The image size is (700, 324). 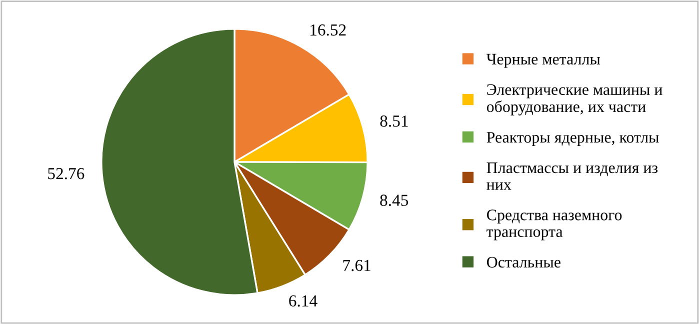 I want to click on legend-label: Пластмассы и изделия из них, so click(x=572, y=176).